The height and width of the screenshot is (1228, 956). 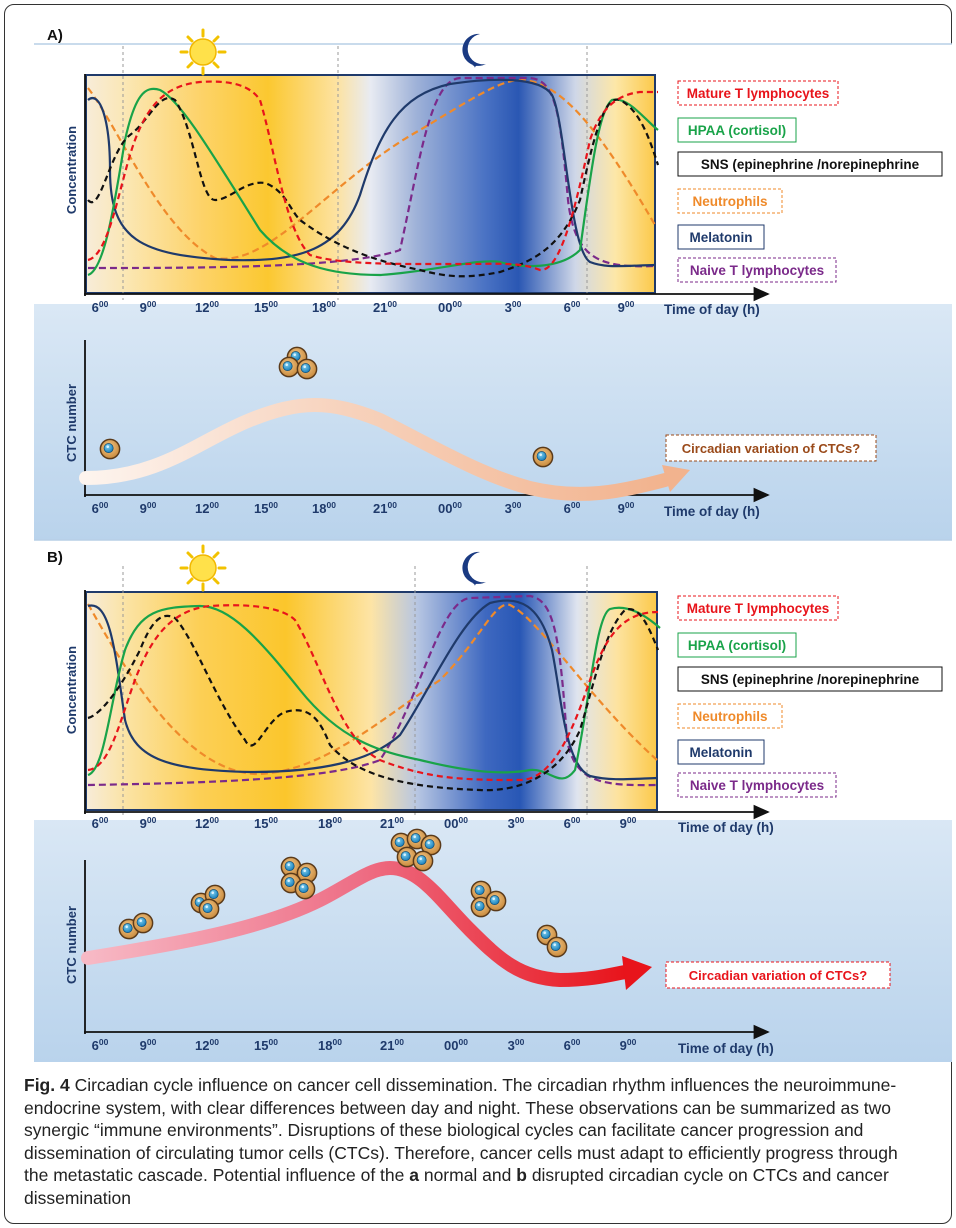 What do you see at coordinates (474, 51) in the screenshot?
I see `moon-icon: ✦ ✦` at bounding box center [474, 51].